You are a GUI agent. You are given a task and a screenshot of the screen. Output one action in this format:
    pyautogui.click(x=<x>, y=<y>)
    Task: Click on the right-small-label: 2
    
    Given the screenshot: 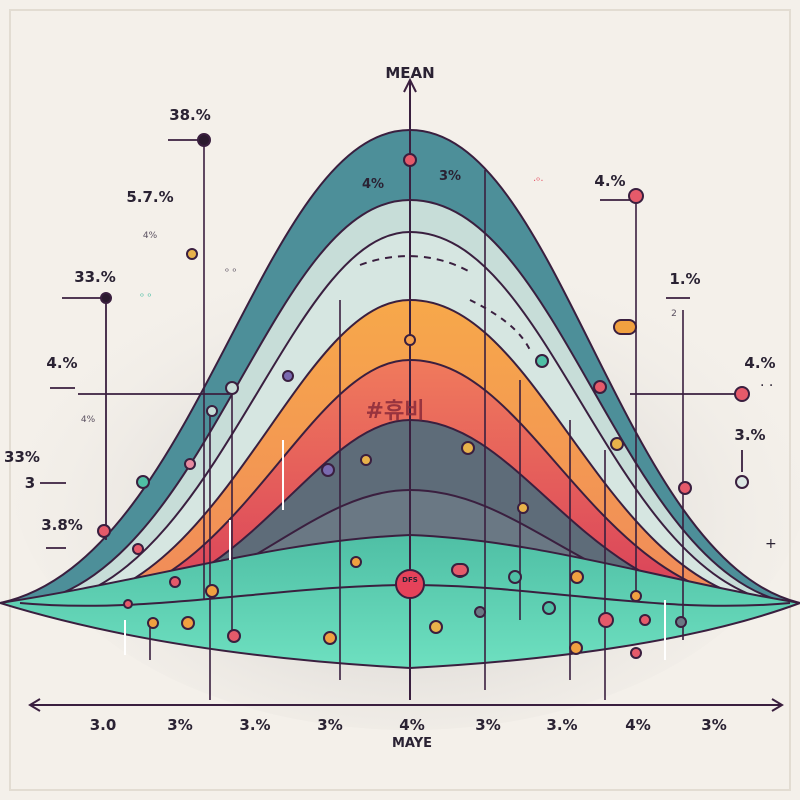 What is the action you would take?
    pyautogui.click(x=674, y=314)
    